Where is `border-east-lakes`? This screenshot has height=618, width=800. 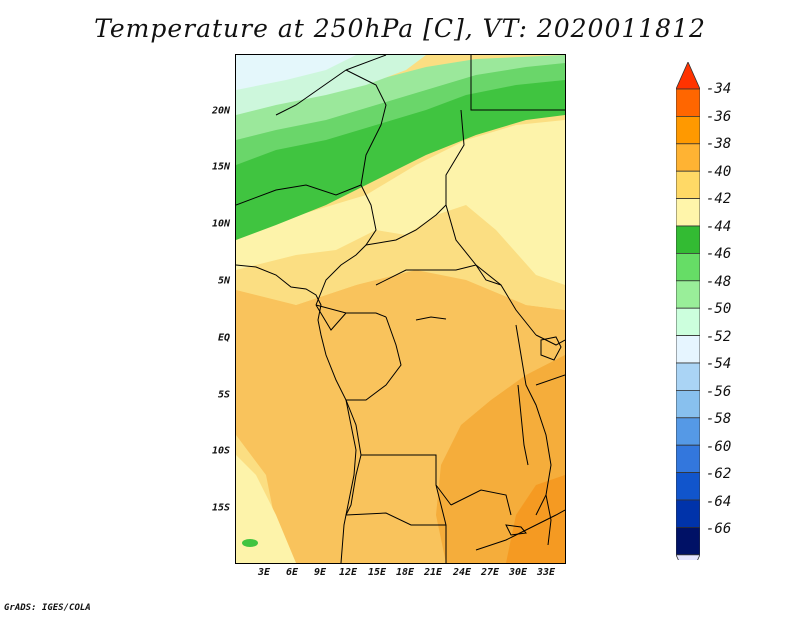 border-east-lakes is located at coordinates (533, 420).